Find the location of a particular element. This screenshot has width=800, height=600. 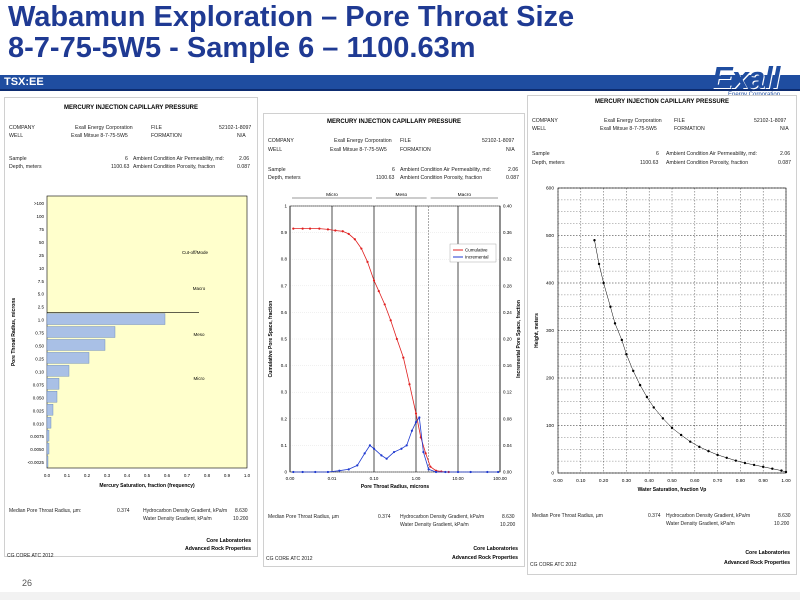

histogram-x-tick-label: 0.3 is located at coordinates (107, 475).